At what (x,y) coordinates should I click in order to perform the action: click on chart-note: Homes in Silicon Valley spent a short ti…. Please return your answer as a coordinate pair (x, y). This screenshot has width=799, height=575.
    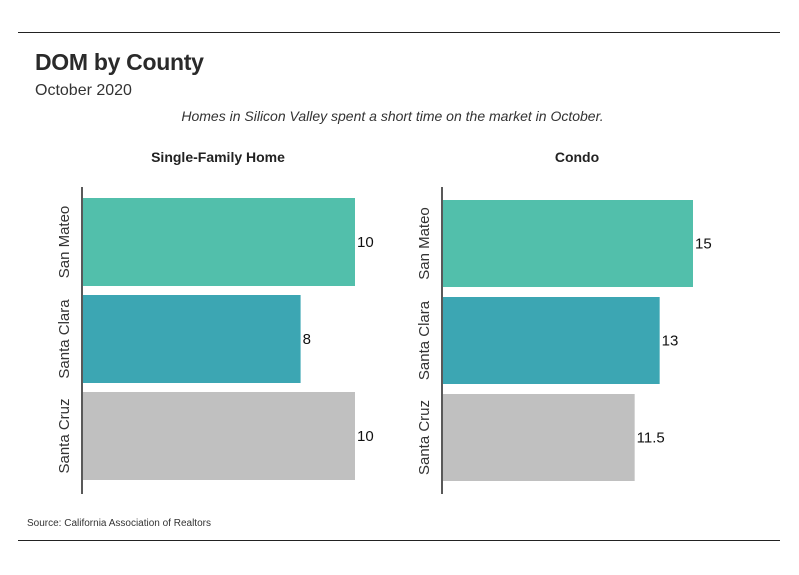
    Looking at the image, I should click on (392, 116).